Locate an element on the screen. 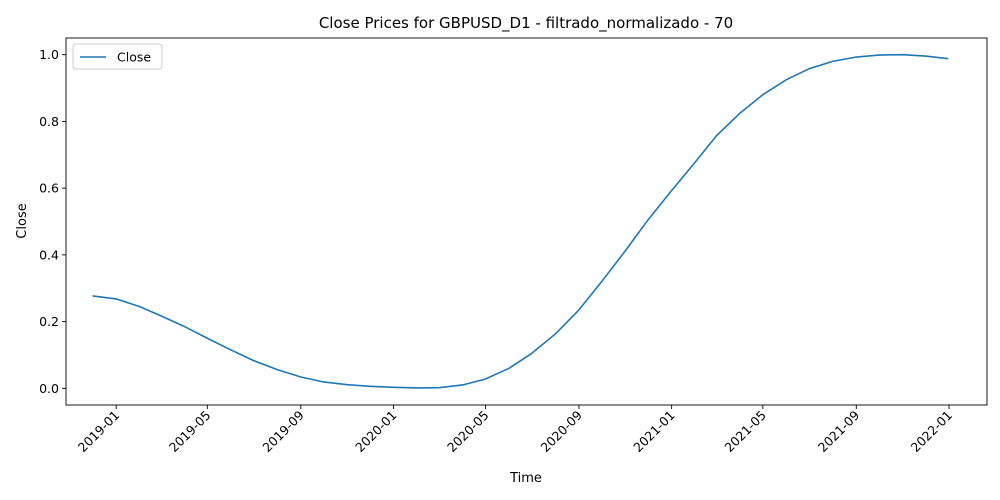 The width and height of the screenshot is (1000, 500). y-axis-ticks: 0.0 0.2 0.4 0.6 0.8 1.0 is located at coordinates (52, 221).